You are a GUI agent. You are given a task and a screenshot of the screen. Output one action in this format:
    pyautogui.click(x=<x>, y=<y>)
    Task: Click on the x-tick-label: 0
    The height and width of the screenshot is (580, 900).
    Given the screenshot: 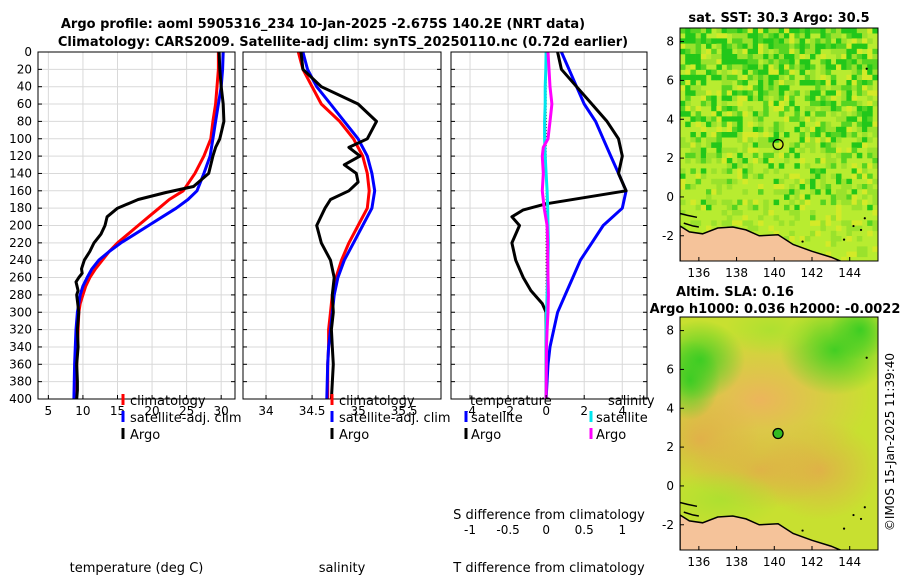 What is the action you would take?
    pyautogui.click(x=546, y=411)
    